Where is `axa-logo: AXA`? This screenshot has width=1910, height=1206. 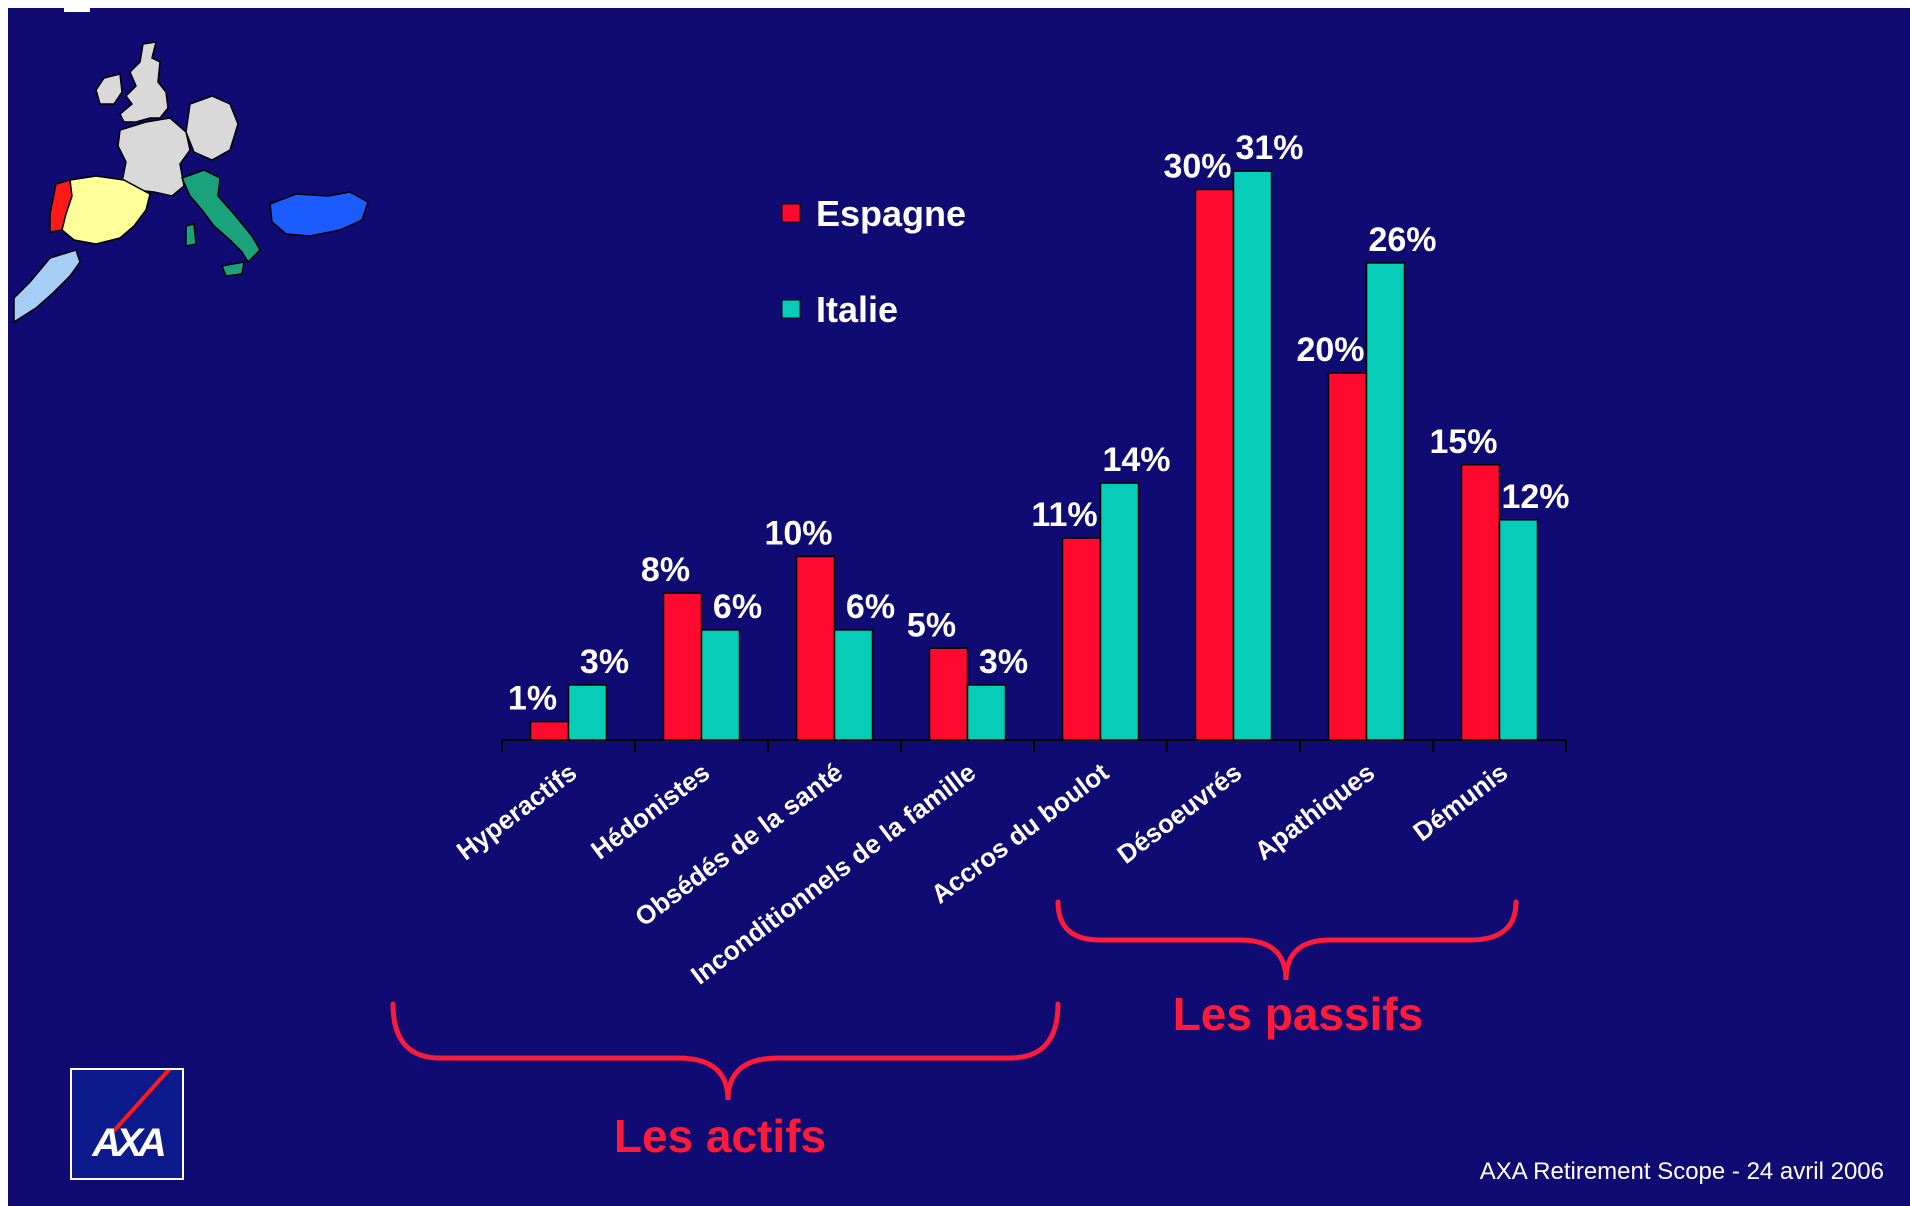 axa-logo: AXA is located at coordinates (127, 1124).